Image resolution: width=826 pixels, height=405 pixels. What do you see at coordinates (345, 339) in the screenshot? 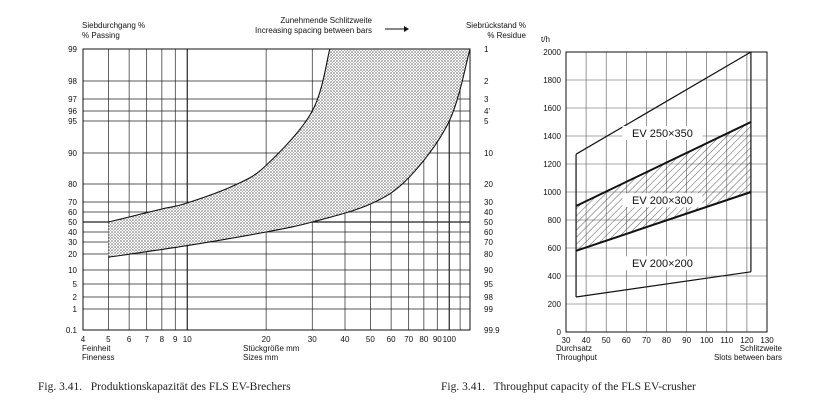
I see `left-x-tick-label: 40` at bounding box center [345, 339].